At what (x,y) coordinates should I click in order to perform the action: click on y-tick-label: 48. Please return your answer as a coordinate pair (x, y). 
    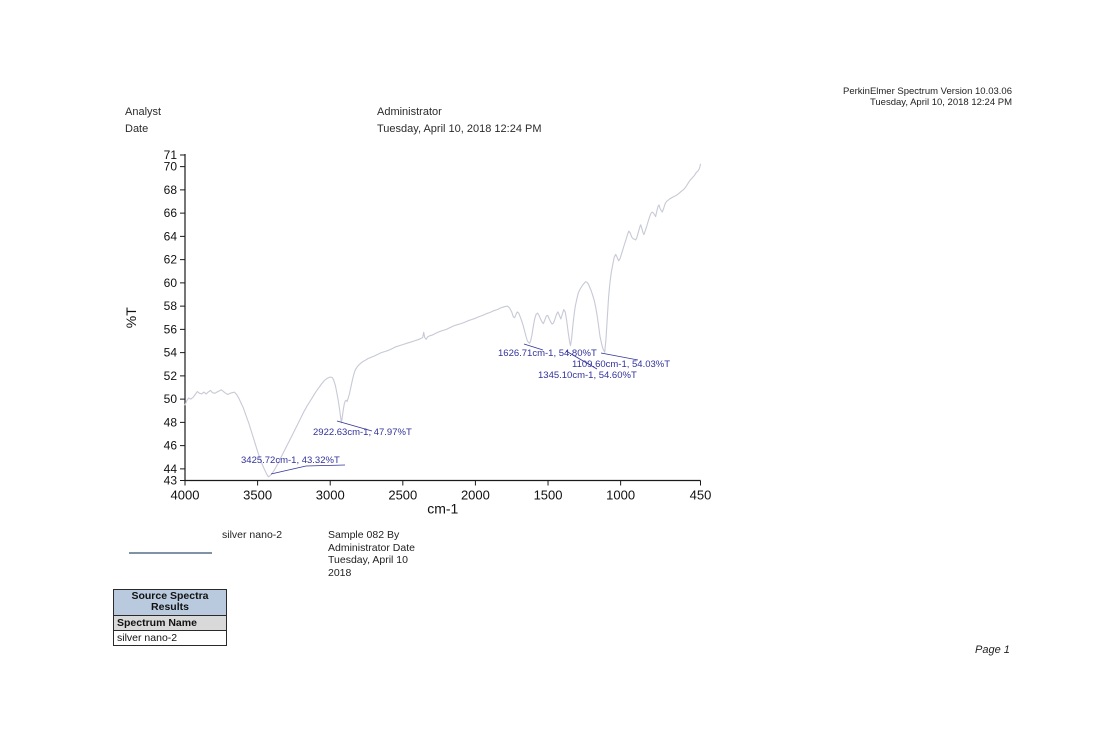
    Looking at the image, I should click on (171, 422).